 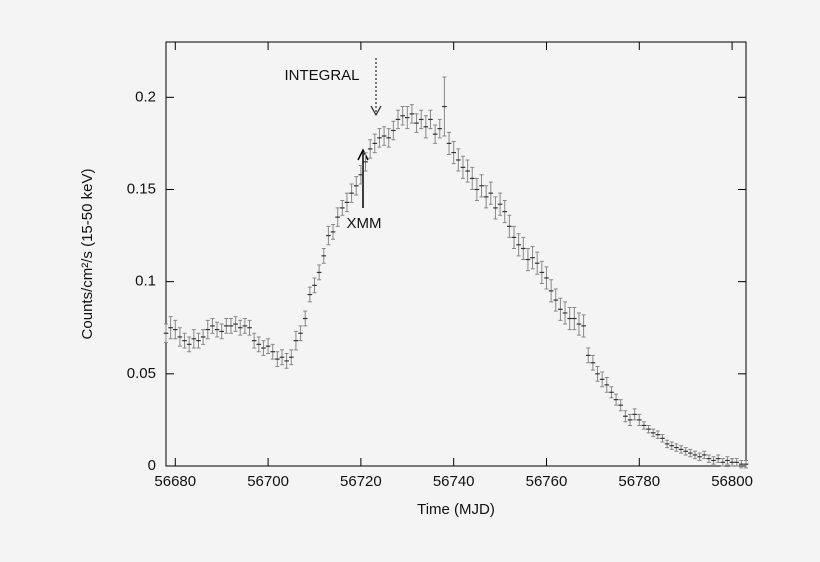 I want to click on y-tick-label: 0.1, so click(x=145, y=281).